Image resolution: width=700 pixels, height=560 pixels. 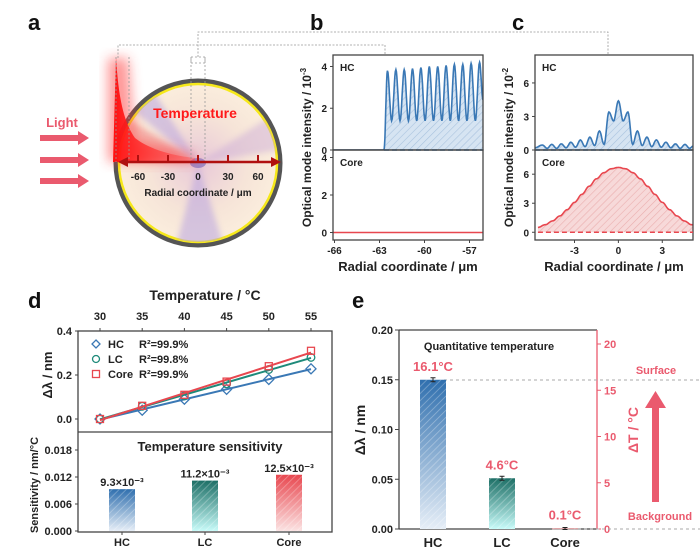 I want to click on x-tick-label: LC, so click(x=502, y=542).